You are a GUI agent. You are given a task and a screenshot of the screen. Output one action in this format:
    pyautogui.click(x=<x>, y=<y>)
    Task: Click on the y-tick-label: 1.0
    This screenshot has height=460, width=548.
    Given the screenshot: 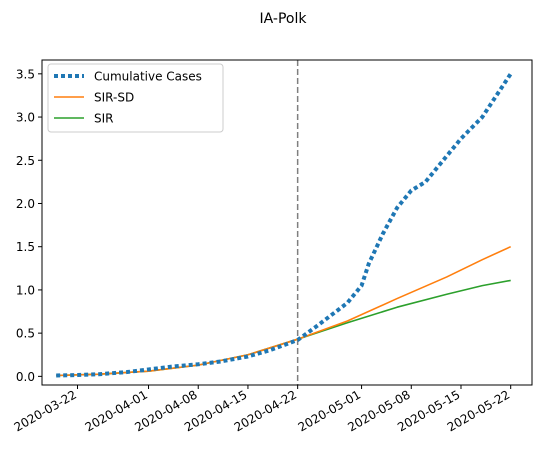 What is the action you would take?
    pyautogui.click(x=25, y=290)
    